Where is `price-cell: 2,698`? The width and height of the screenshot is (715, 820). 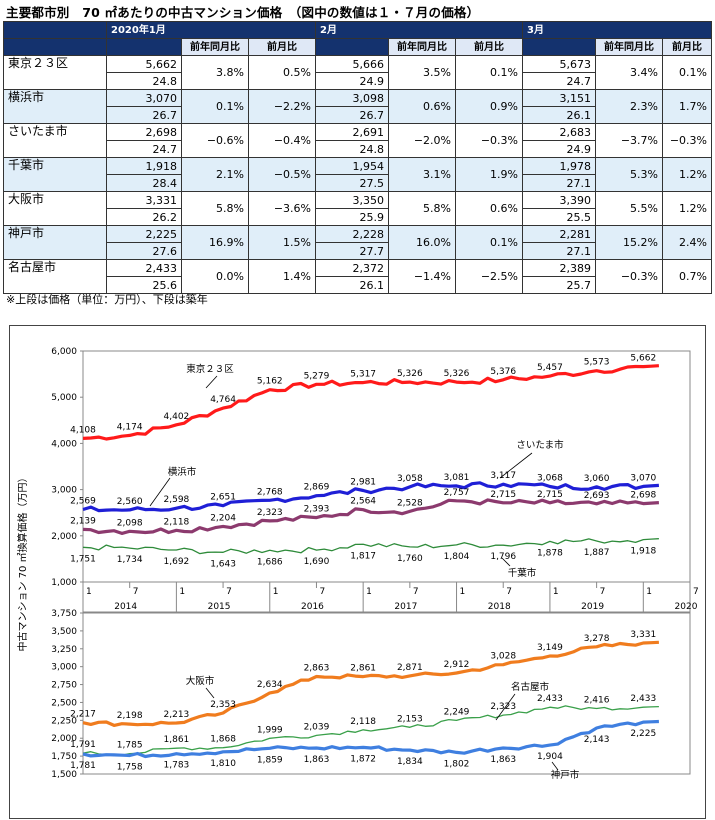
price-cell: 2,698 is located at coordinates (144, 132).